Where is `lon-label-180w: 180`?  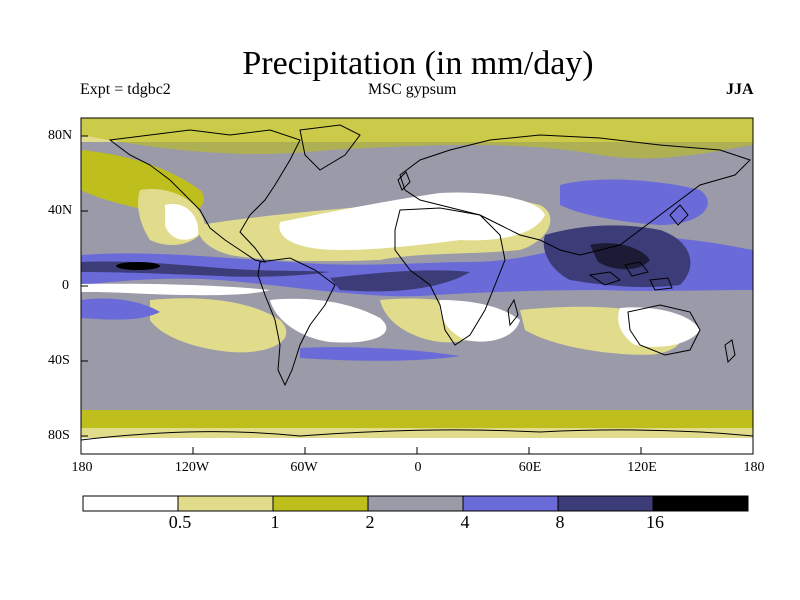 lon-label-180w: 180 is located at coordinates (82, 467).